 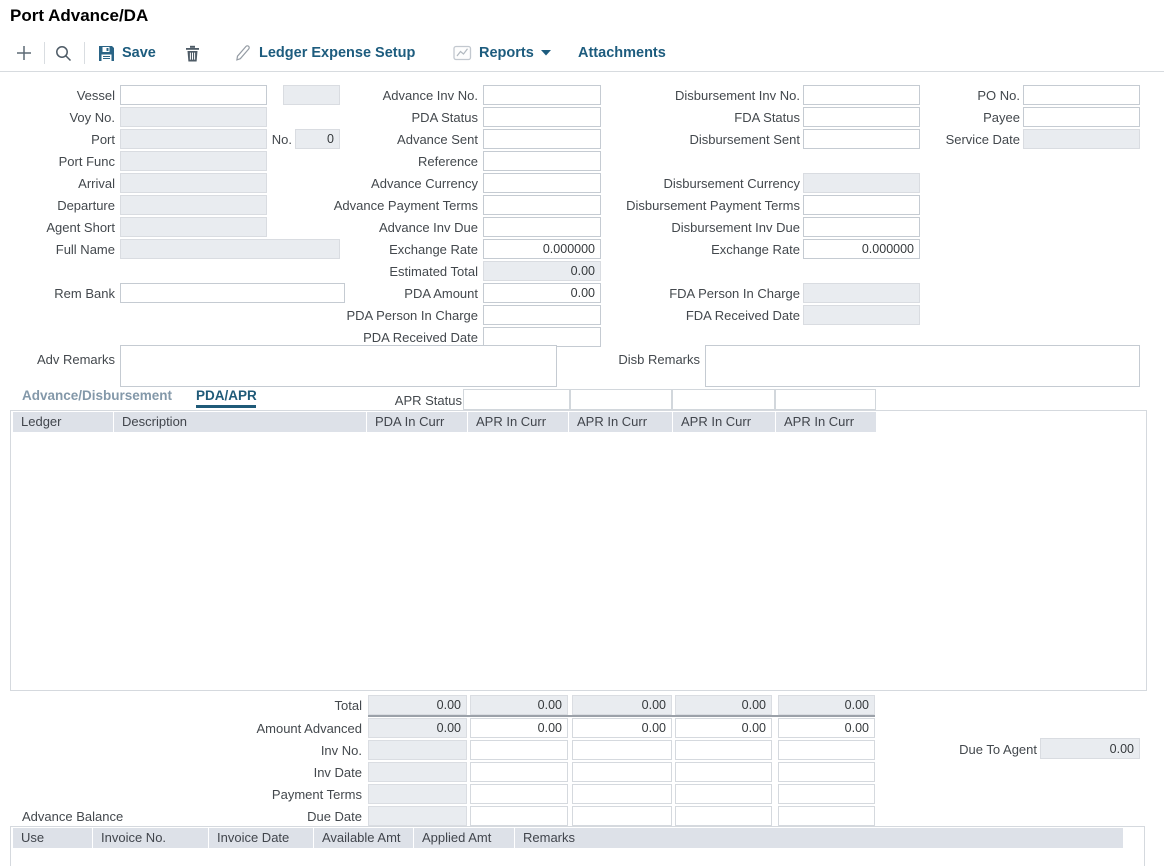 I want to click on due-date-apr3, so click(x=723, y=816).